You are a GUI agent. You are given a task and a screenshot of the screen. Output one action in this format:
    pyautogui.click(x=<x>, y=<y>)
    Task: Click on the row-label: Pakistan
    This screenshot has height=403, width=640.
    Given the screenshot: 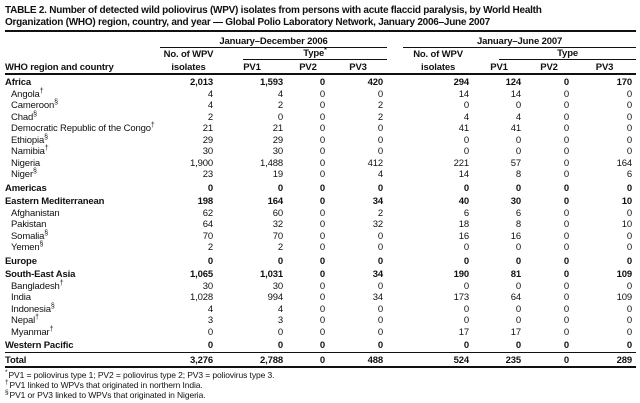 What is the action you would take?
    pyautogui.click(x=29, y=224)
    